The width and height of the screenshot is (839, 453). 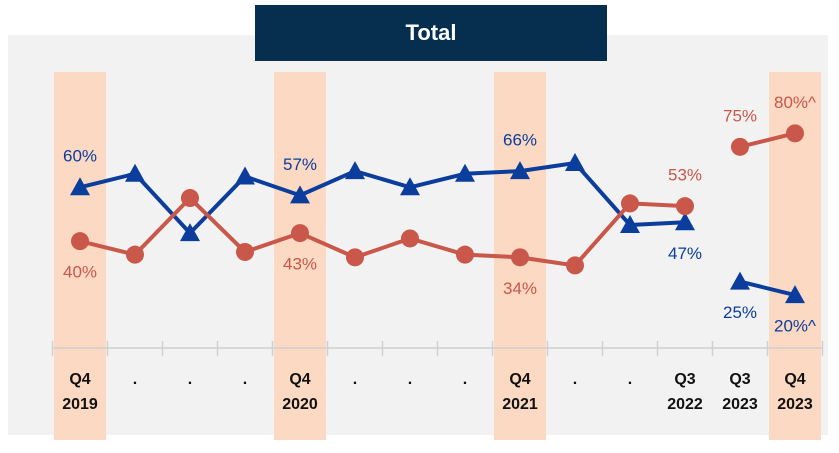 What do you see at coordinates (80, 392) in the screenshot?
I see `x-tick-label: Q4 2019` at bounding box center [80, 392].